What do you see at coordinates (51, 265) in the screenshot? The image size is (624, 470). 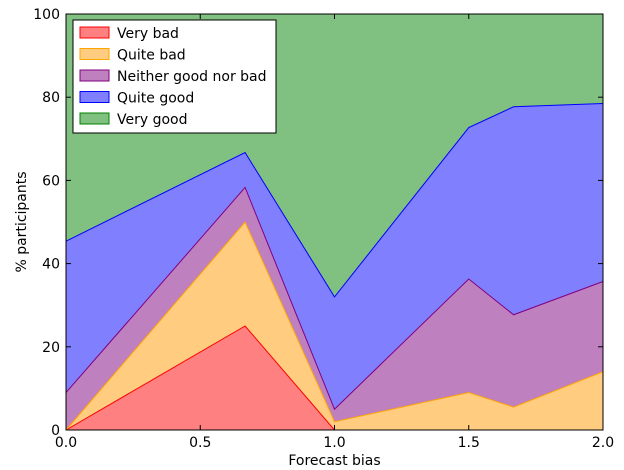 I see `y-tick-label: 40` at bounding box center [51, 265].